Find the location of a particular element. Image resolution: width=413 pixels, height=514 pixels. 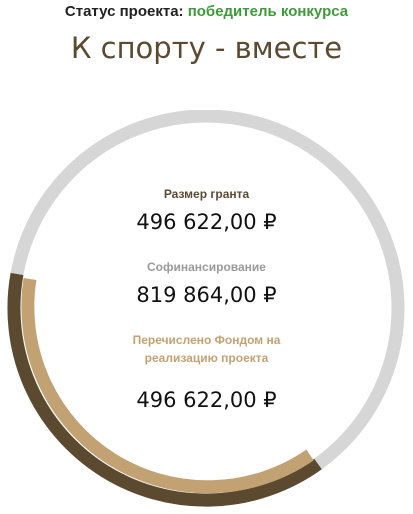

cofinancing-value: 819 864,00 ₽ is located at coordinates (206, 295).